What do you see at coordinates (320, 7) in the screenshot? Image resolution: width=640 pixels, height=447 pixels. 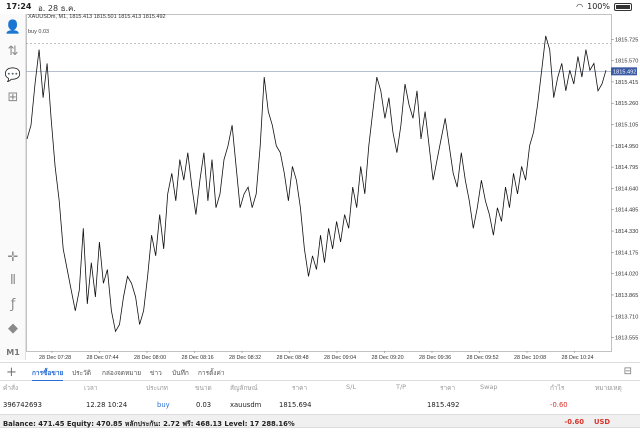 I see `status-bar: 17:24 อ. 28 ธ.ค. ◠ 100%` at bounding box center [320, 7].